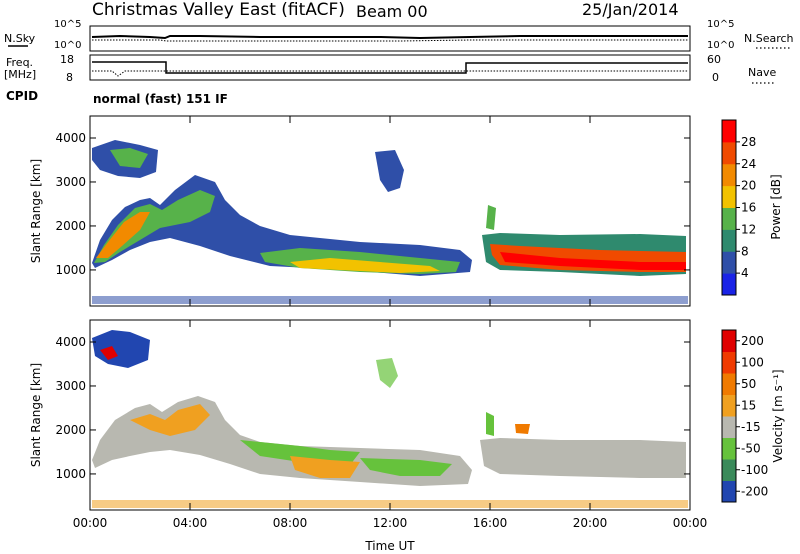  I want to click on velocity-colorbar-tick-label: -50, so click(751, 448).